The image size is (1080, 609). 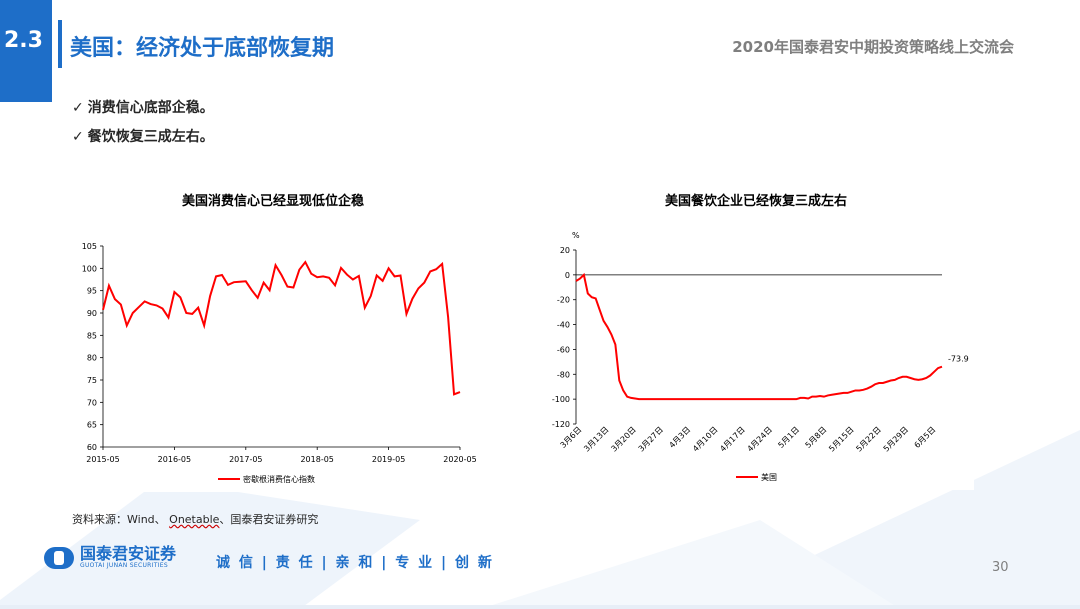 I want to click on chart1-legend-label: 密歇根消费信心指数, so click(x=279, y=479).